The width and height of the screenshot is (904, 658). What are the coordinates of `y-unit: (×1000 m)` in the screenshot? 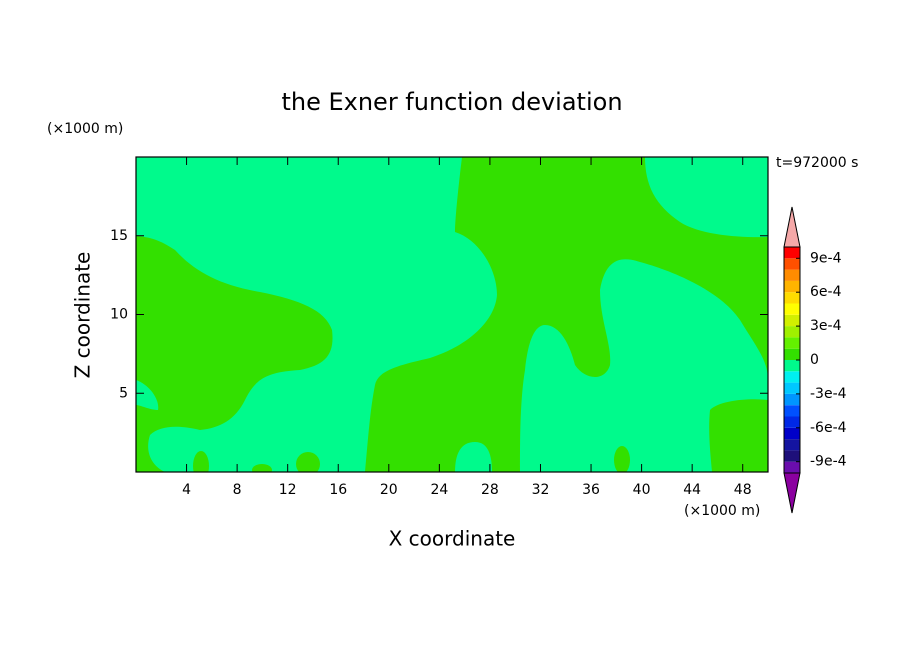 It's located at (85, 129).